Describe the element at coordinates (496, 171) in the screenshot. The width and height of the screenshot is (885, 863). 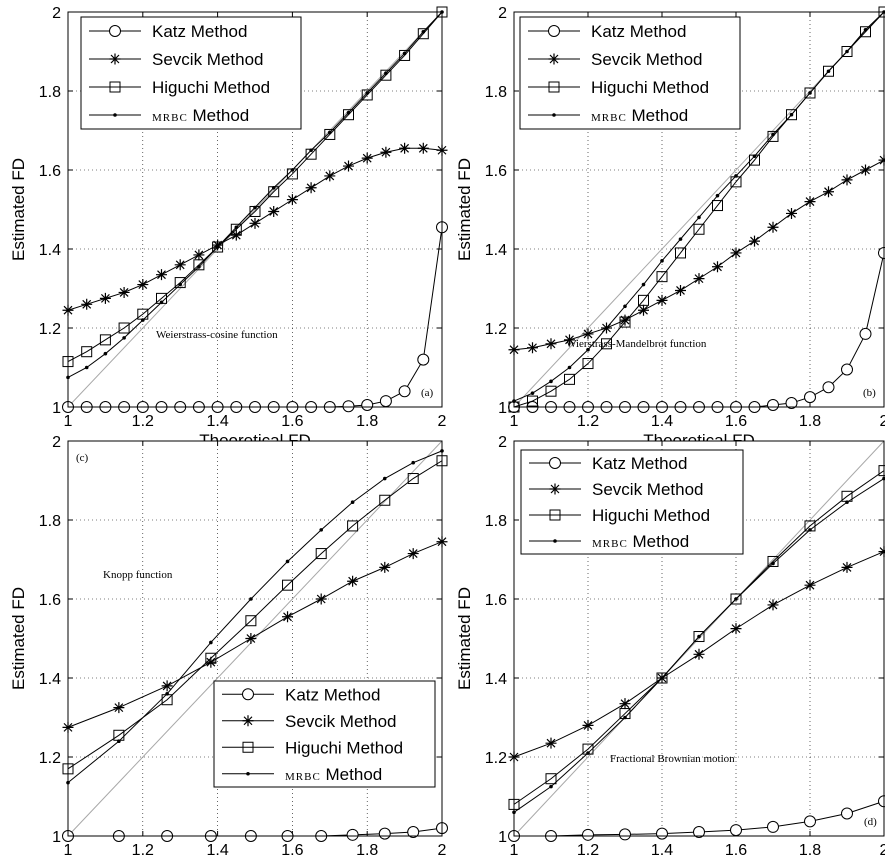
I see `y-tick-label: 1.6` at that location.